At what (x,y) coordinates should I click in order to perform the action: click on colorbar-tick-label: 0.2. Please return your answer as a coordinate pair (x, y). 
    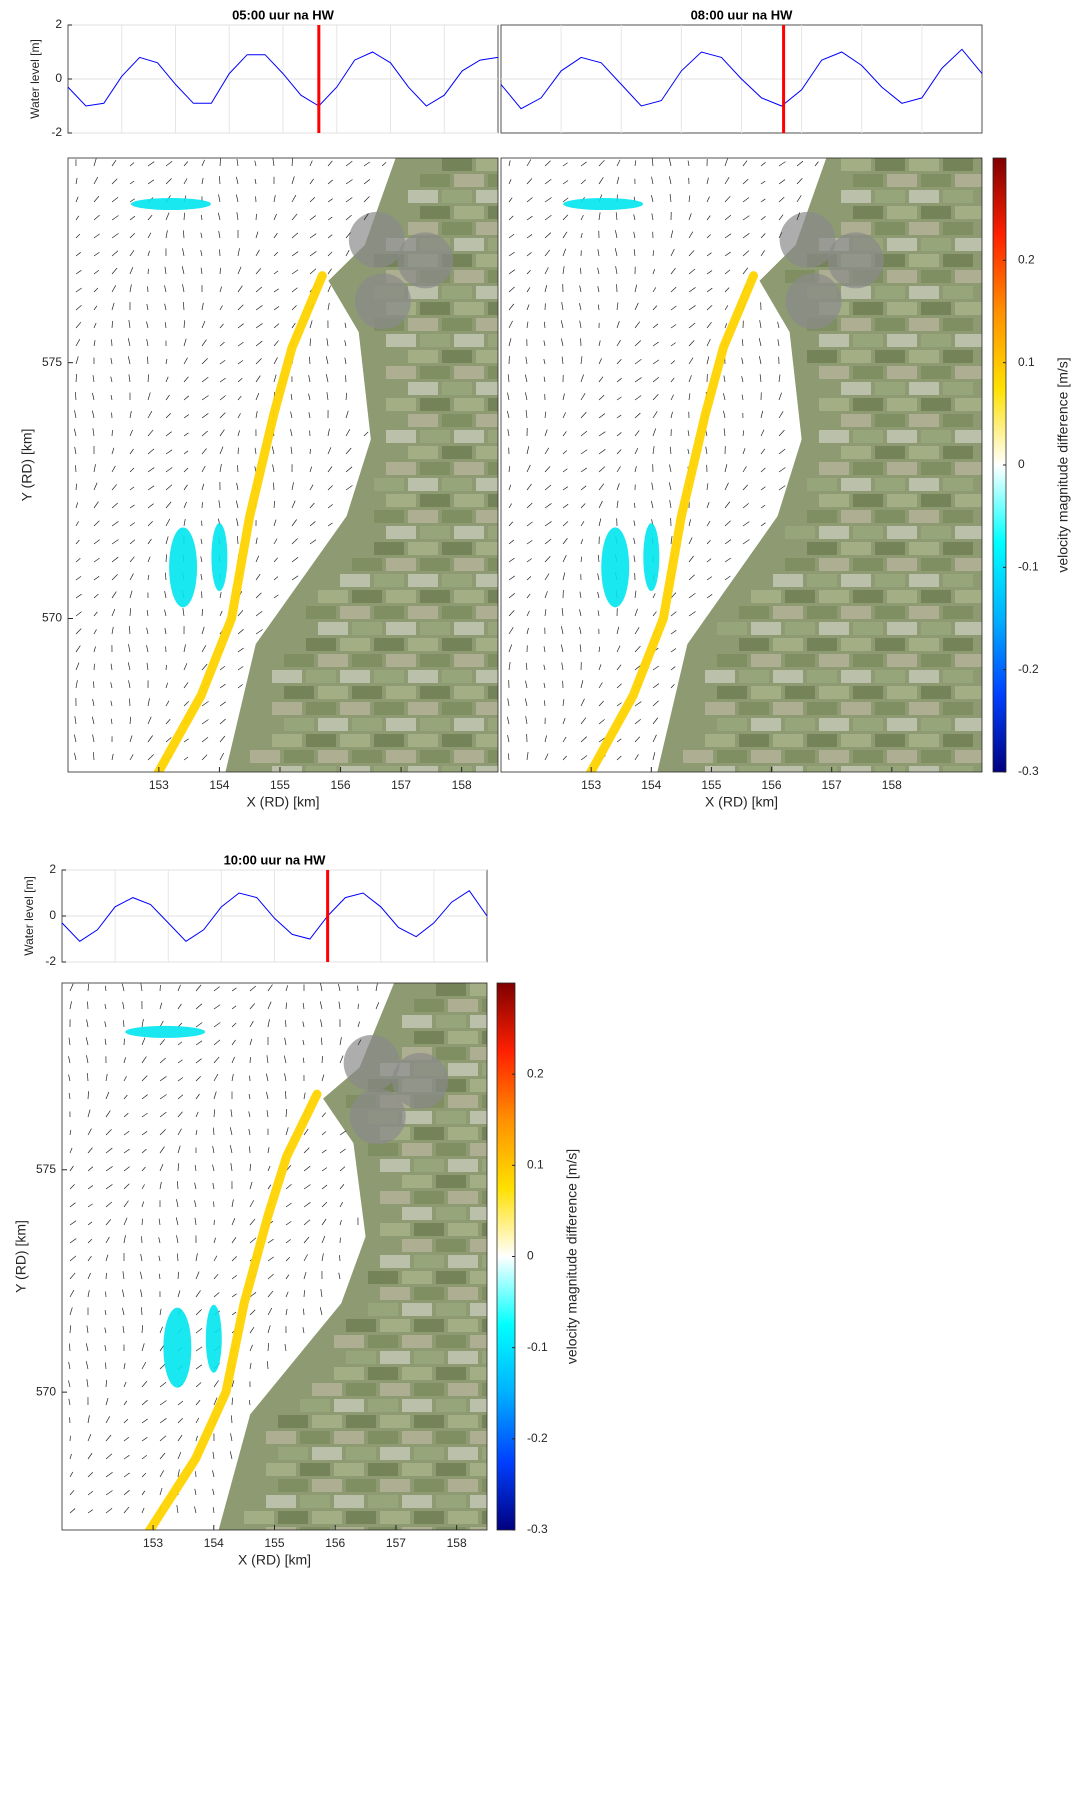
    Looking at the image, I should click on (535, 1073).